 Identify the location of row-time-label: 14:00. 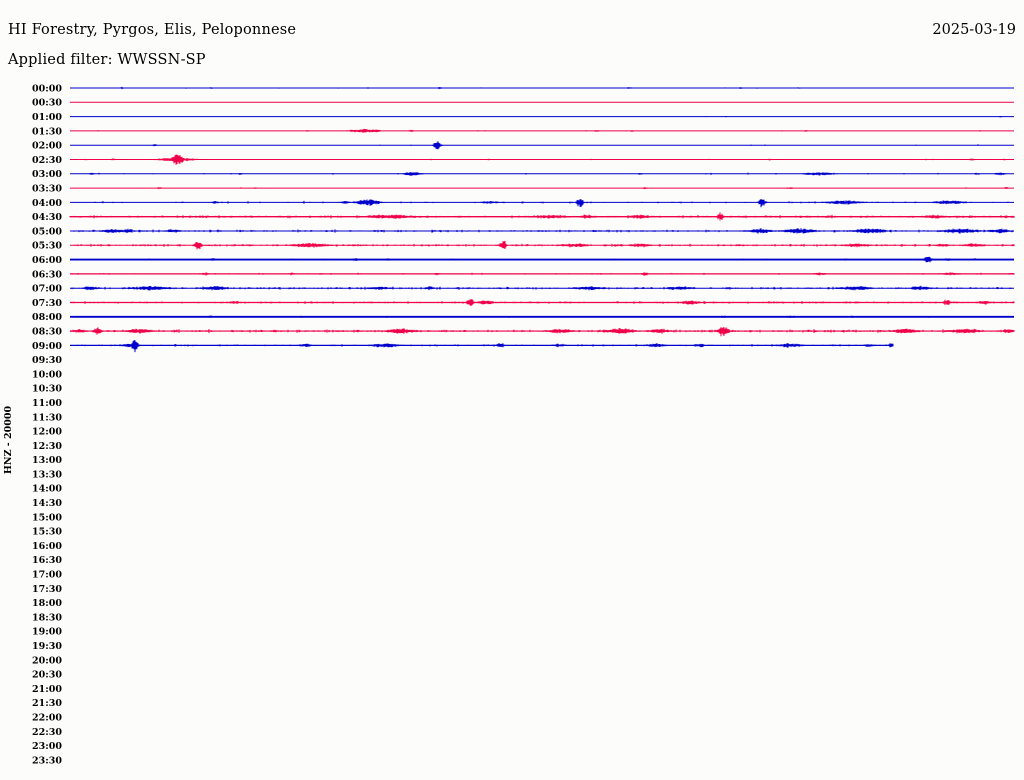
(47, 489).